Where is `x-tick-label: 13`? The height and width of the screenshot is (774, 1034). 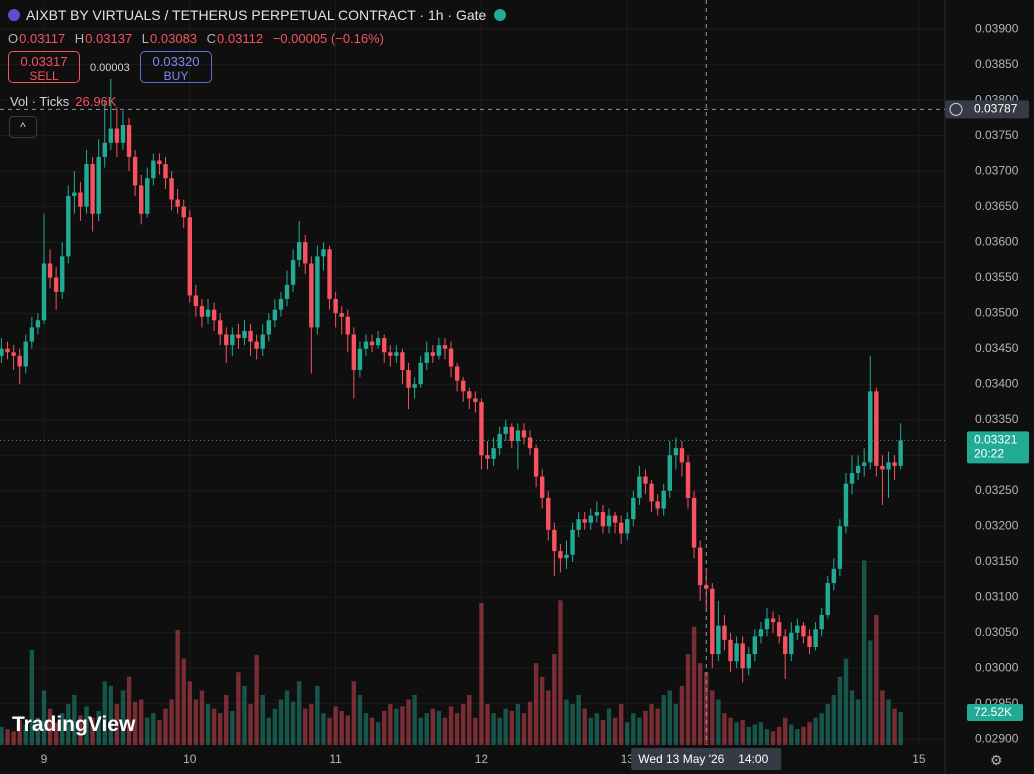 x-tick-label: 13 is located at coordinates (628, 759).